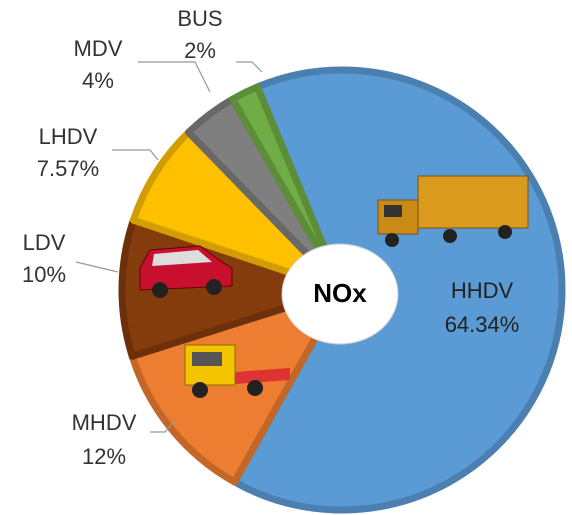 This screenshot has width=572, height=515. Describe the element at coordinates (44, 274) in the screenshot. I see `slice-value-label: 10%` at that location.